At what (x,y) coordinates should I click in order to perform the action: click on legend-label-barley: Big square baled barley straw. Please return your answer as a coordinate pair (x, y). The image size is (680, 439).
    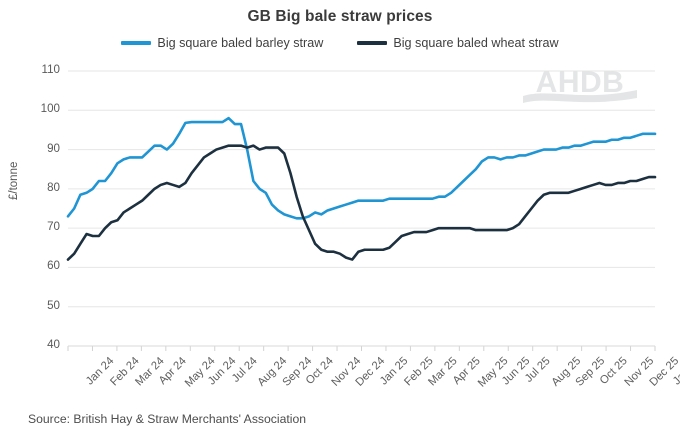
    Looking at the image, I should click on (240, 43).